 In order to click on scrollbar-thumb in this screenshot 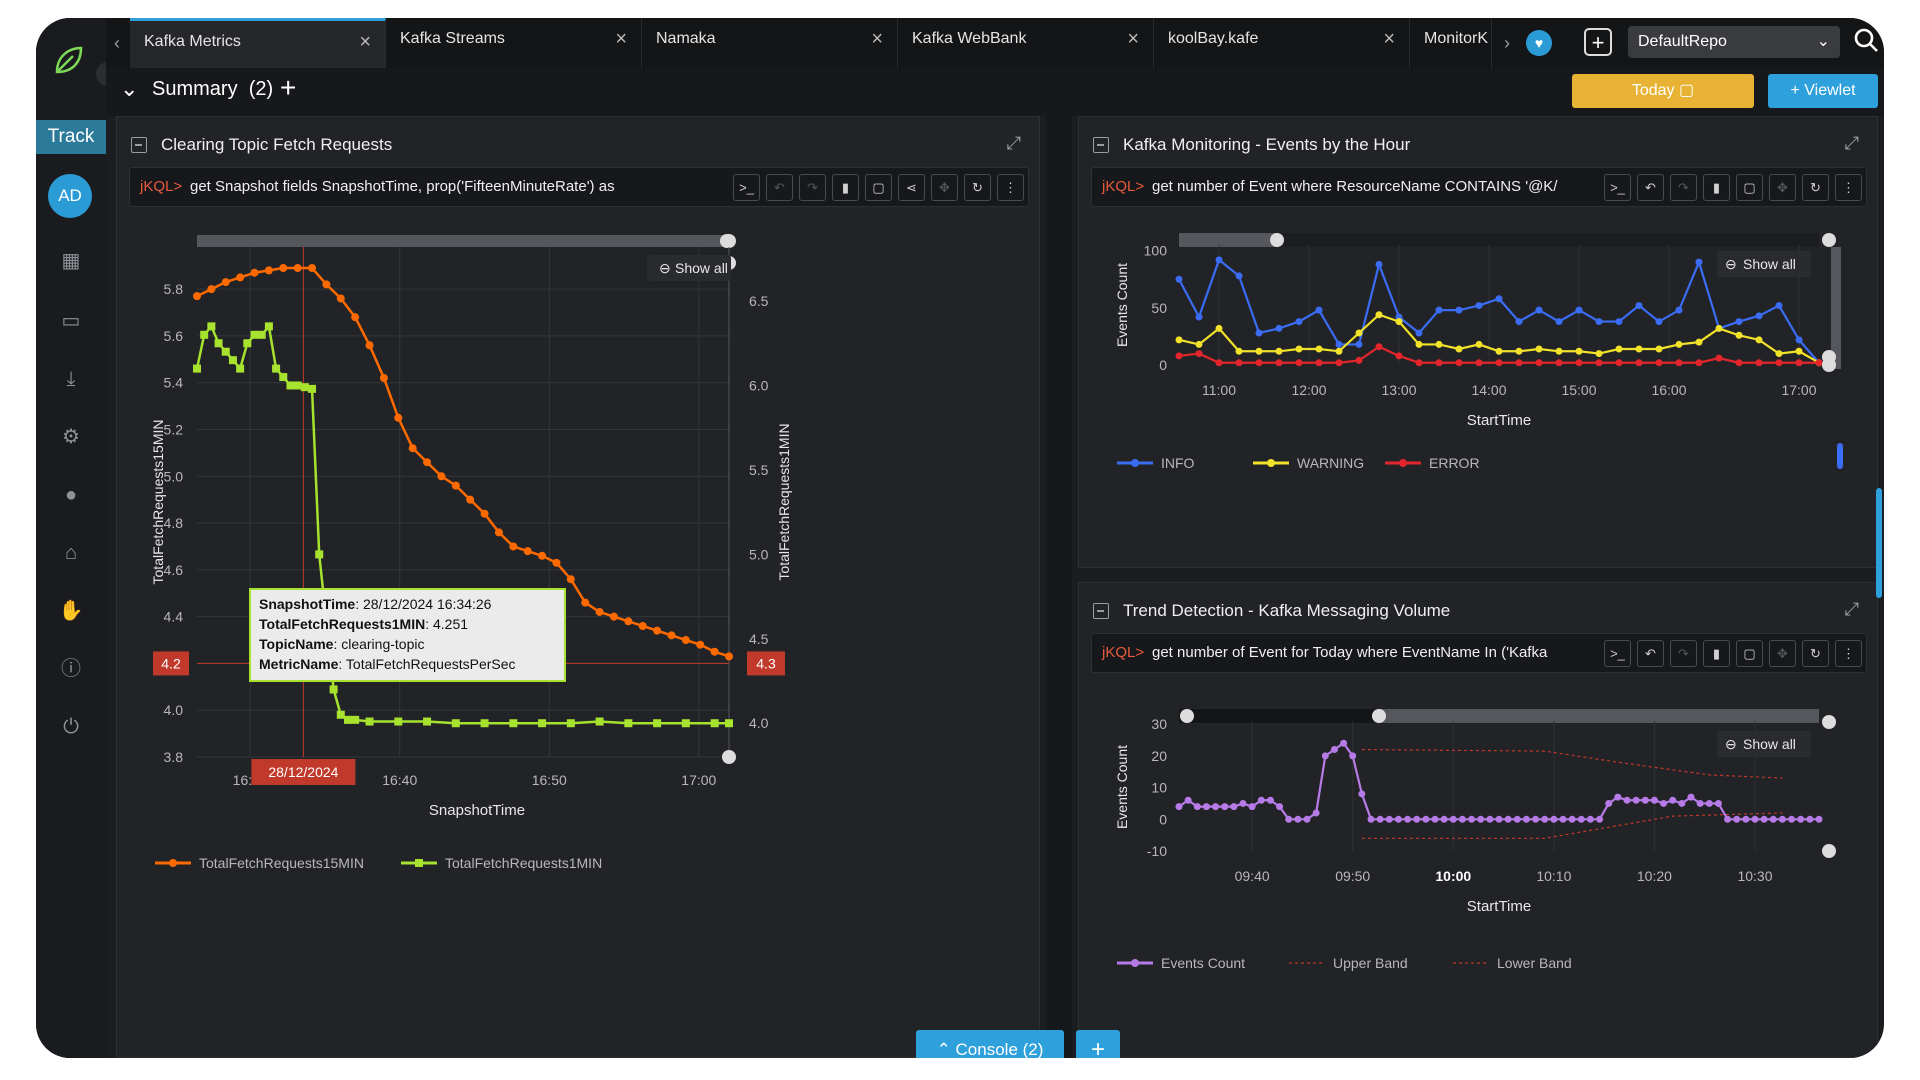, I will do `click(1879, 543)`.